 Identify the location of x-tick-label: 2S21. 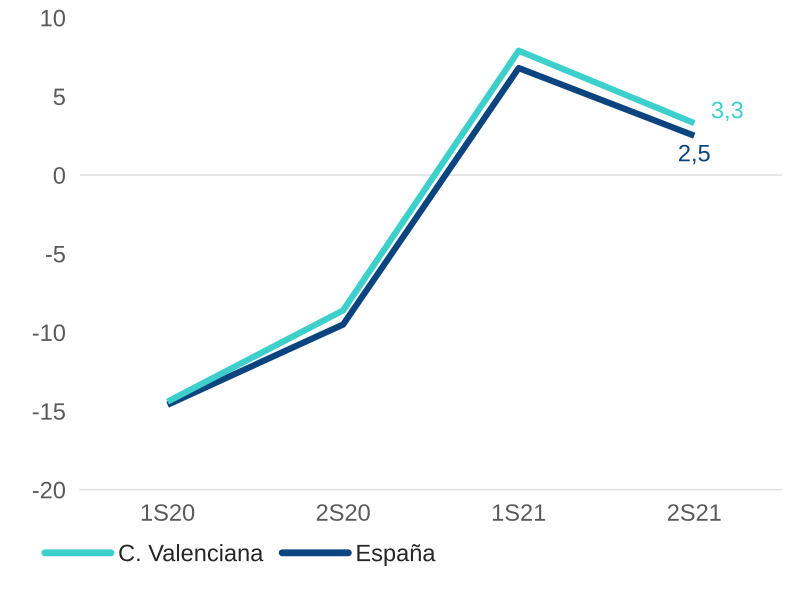
(694, 512).